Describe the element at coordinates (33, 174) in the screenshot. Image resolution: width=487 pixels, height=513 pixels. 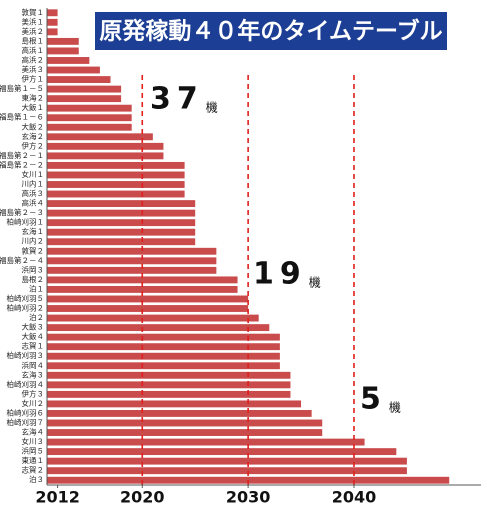
I see `category-label: 女川１` at that location.